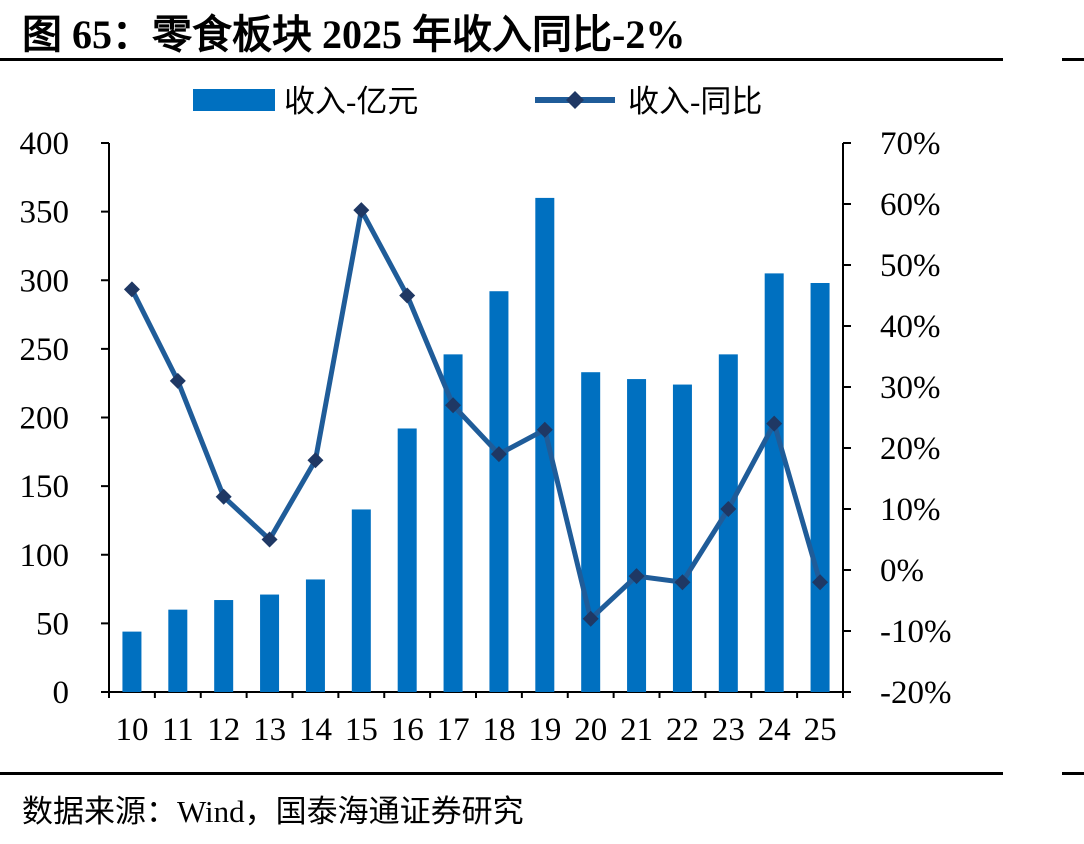 The image size is (1084, 844). I want to click on x-tick-label: 16, so click(407, 730).